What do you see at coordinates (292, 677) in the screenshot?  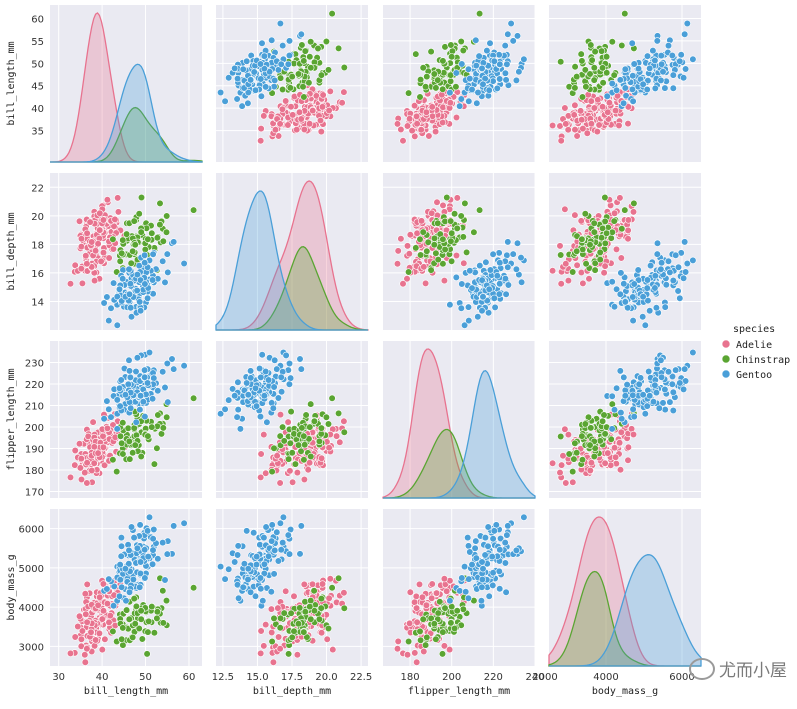 I see `x-tick-label: 17.5` at bounding box center [292, 677].